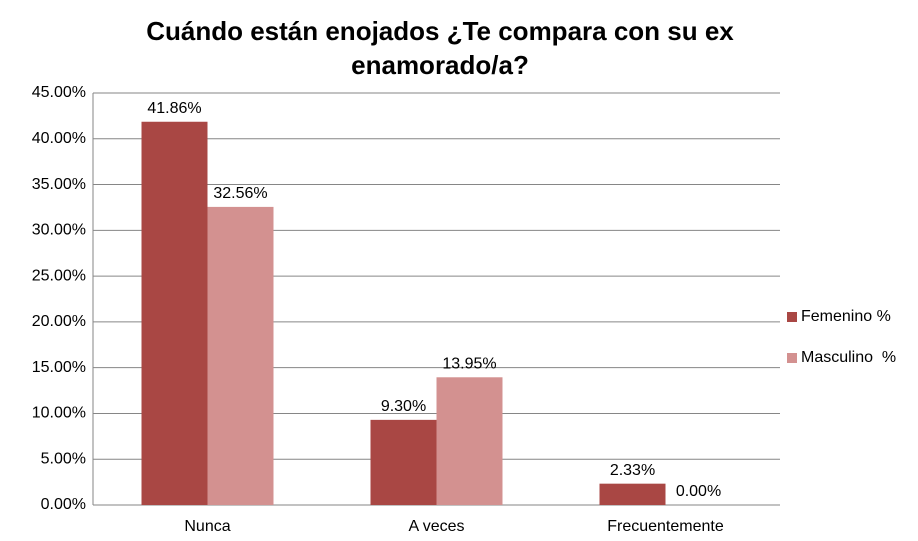 The width and height of the screenshot is (918, 541). Describe the element at coordinates (59, 321) in the screenshot. I see `y-tick-label: 20.00%` at that location.